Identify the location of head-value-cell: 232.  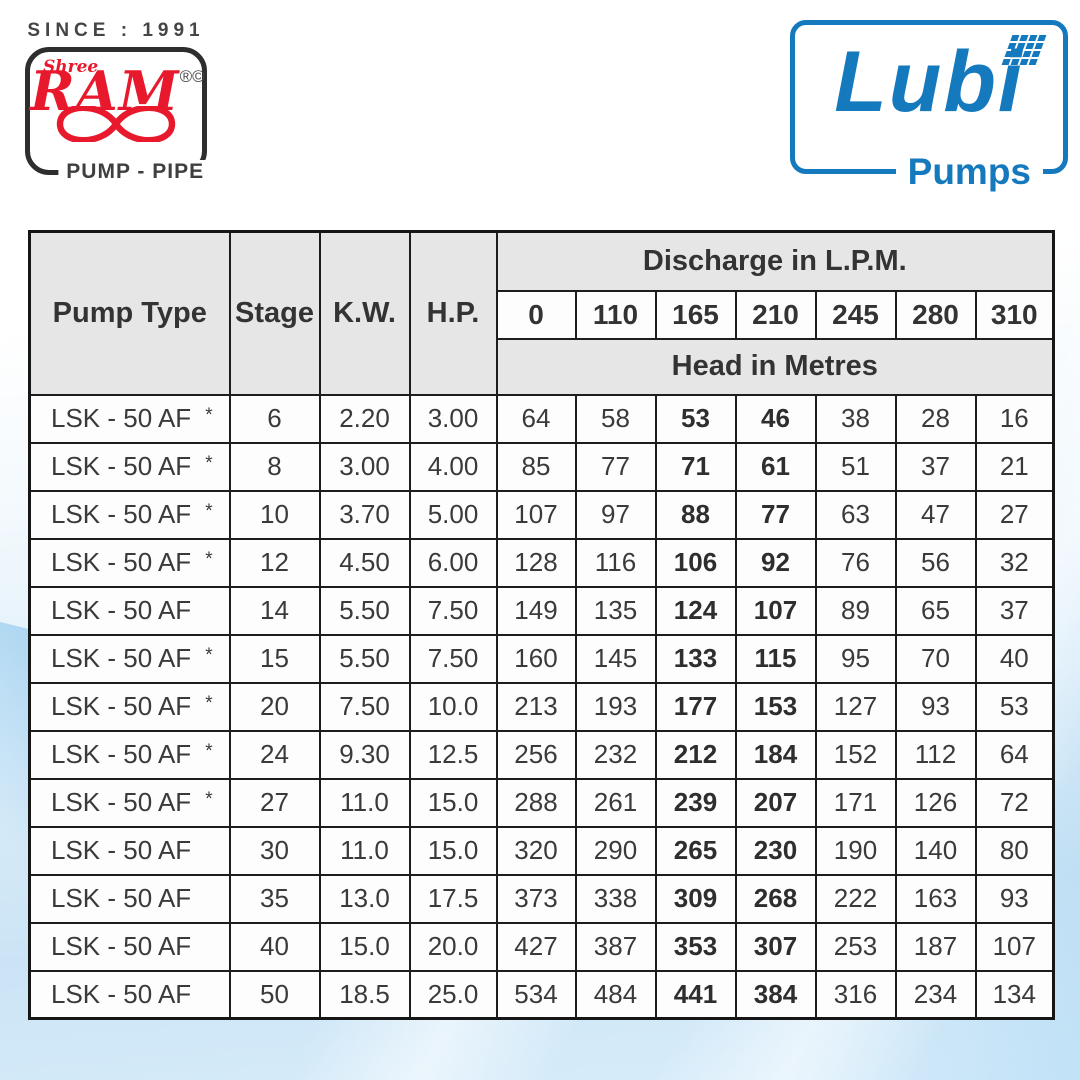
(615, 754).